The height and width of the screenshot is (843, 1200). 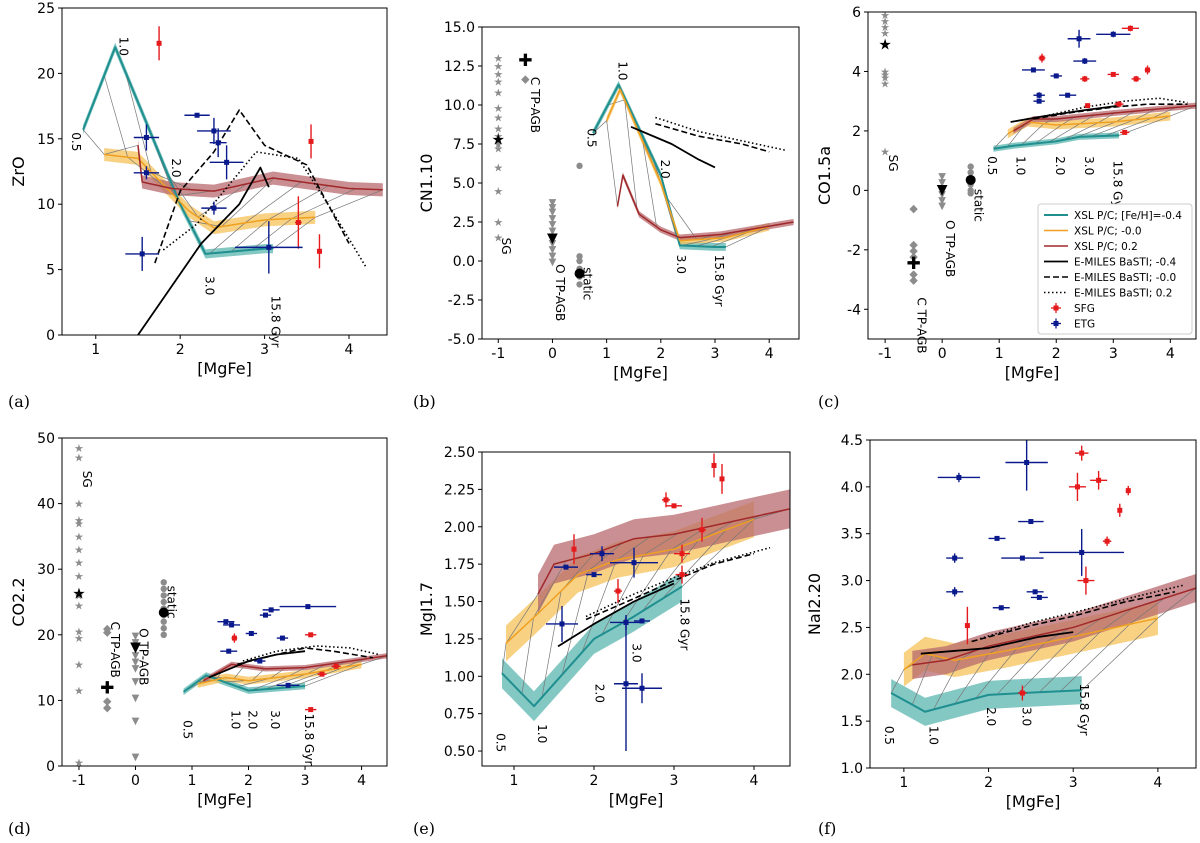 What do you see at coordinates (459, 603) in the screenshot?
I see `y-tick-label: 1.50` at bounding box center [459, 603].